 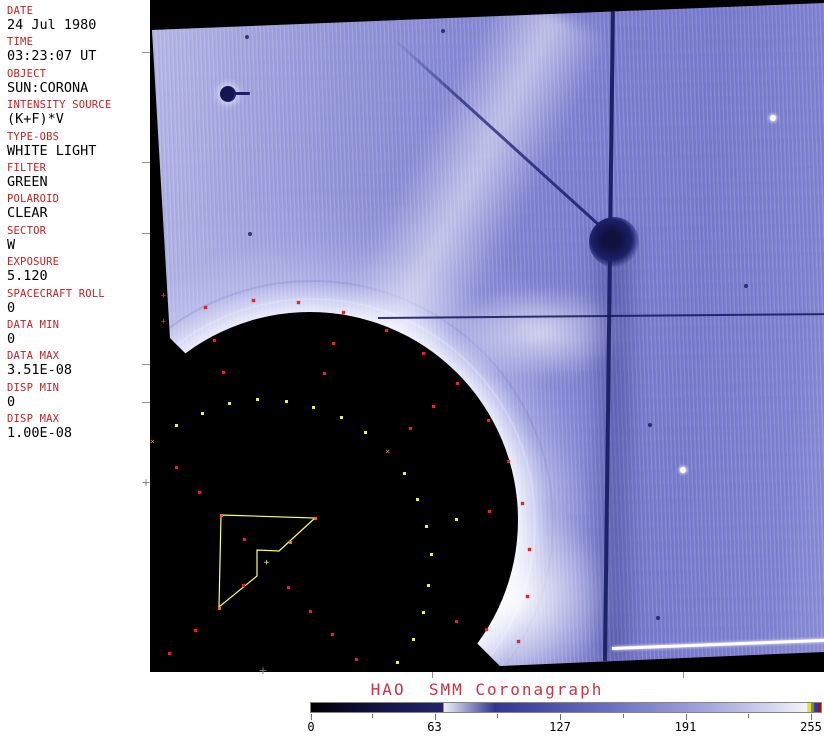 I want to click on metadata-pair: DATE 24 Jul 1980, so click(x=75, y=20).